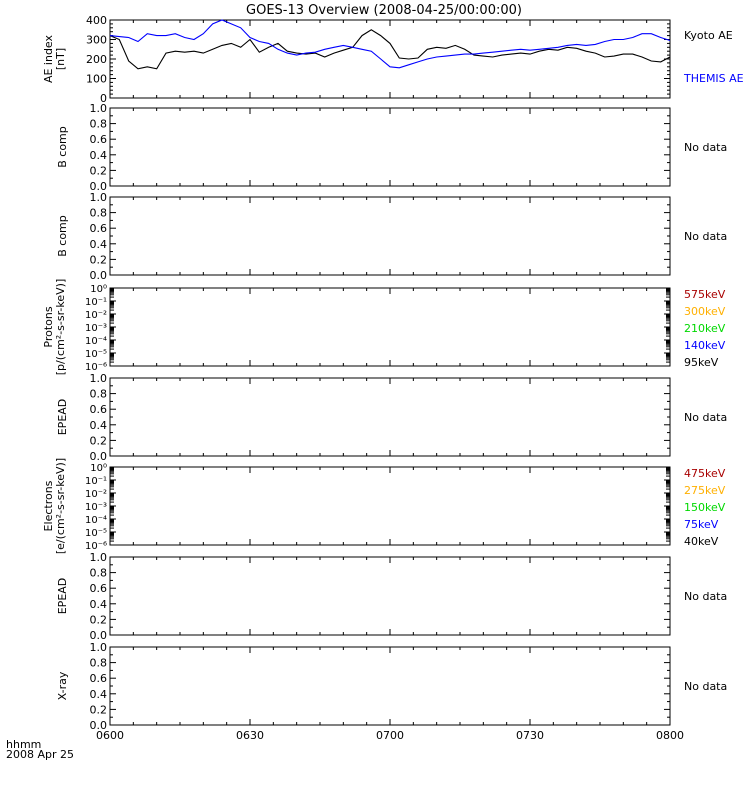  What do you see at coordinates (701, 524) in the screenshot?
I see `legend-entry: 75keV` at bounding box center [701, 524].